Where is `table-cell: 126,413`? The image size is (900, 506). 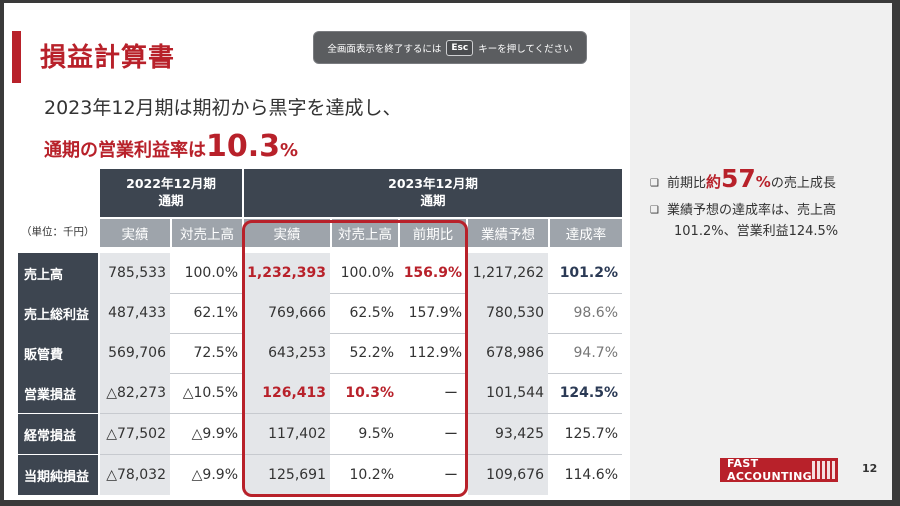 table-cell: 126,413 is located at coordinates (287, 393).